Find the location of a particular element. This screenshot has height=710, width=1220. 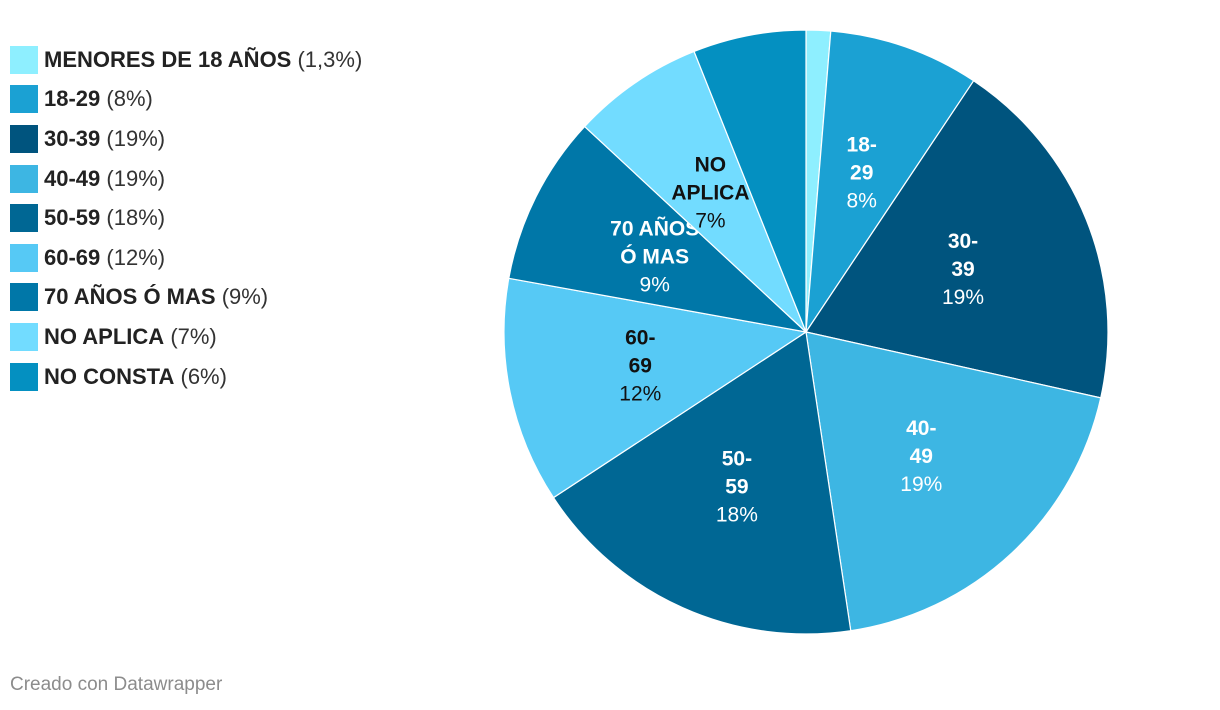

legend-item: 70 AÑOS Ó MAS (9%) is located at coordinates (186, 298).